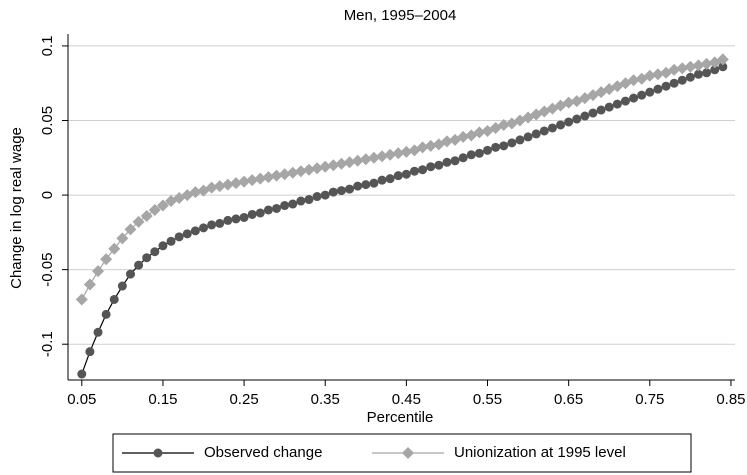 The height and width of the screenshot is (475, 747). What do you see at coordinates (263, 452) in the screenshot?
I see `legend-label: Observed change` at bounding box center [263, 452].